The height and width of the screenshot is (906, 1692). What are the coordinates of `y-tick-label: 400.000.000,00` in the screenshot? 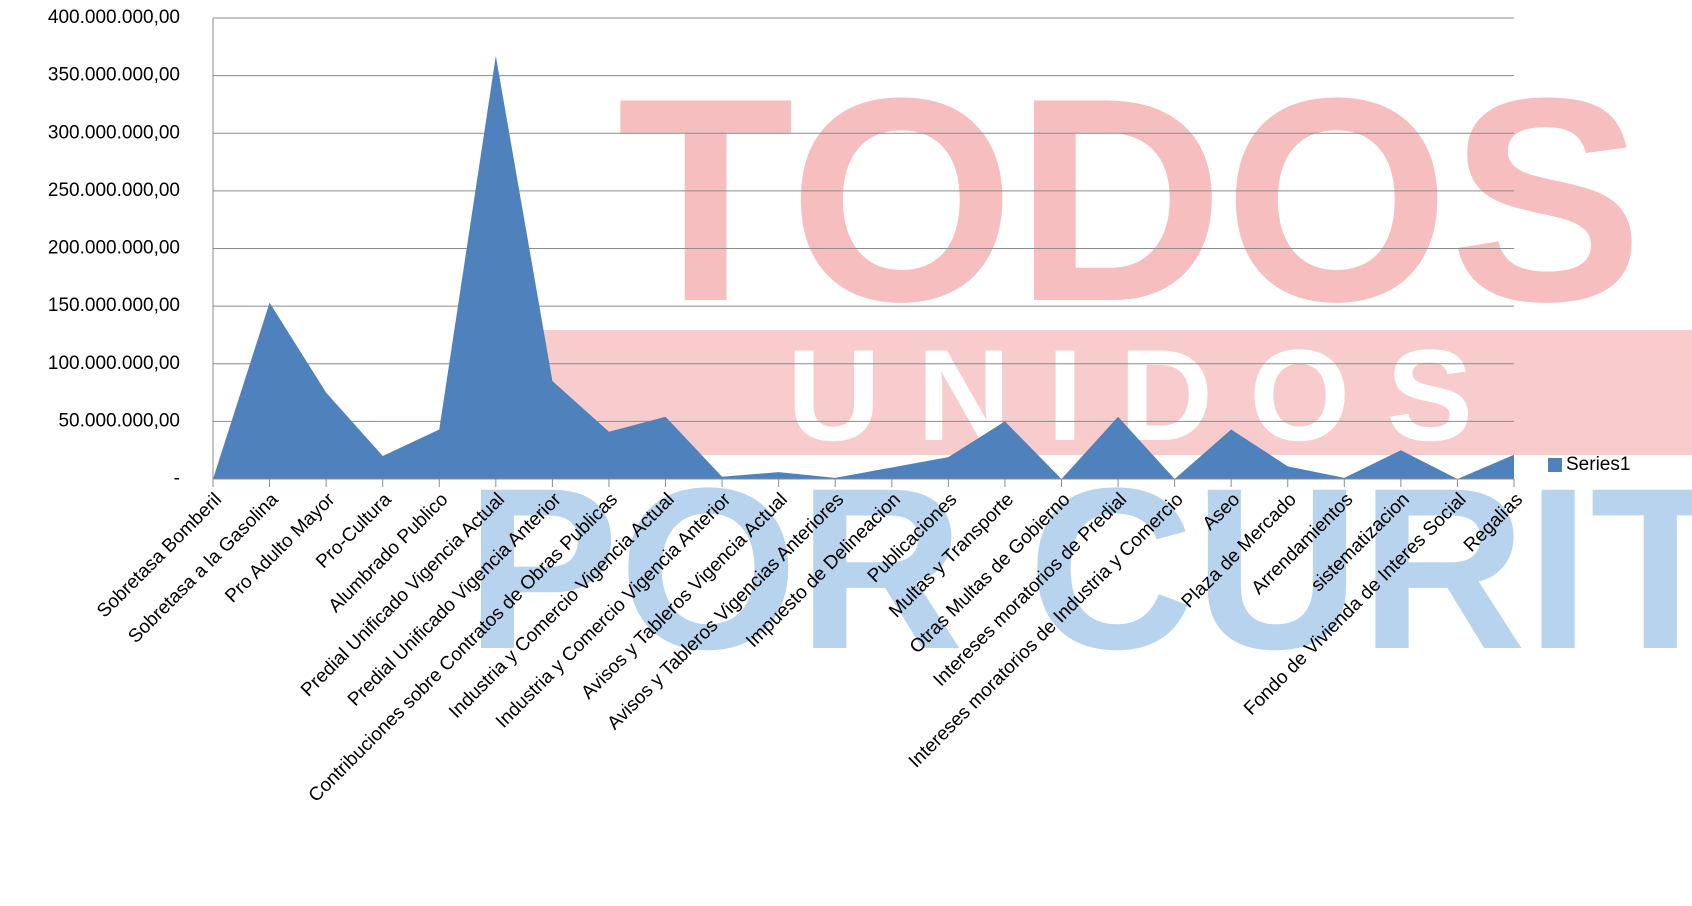 It's located at (114, 17).